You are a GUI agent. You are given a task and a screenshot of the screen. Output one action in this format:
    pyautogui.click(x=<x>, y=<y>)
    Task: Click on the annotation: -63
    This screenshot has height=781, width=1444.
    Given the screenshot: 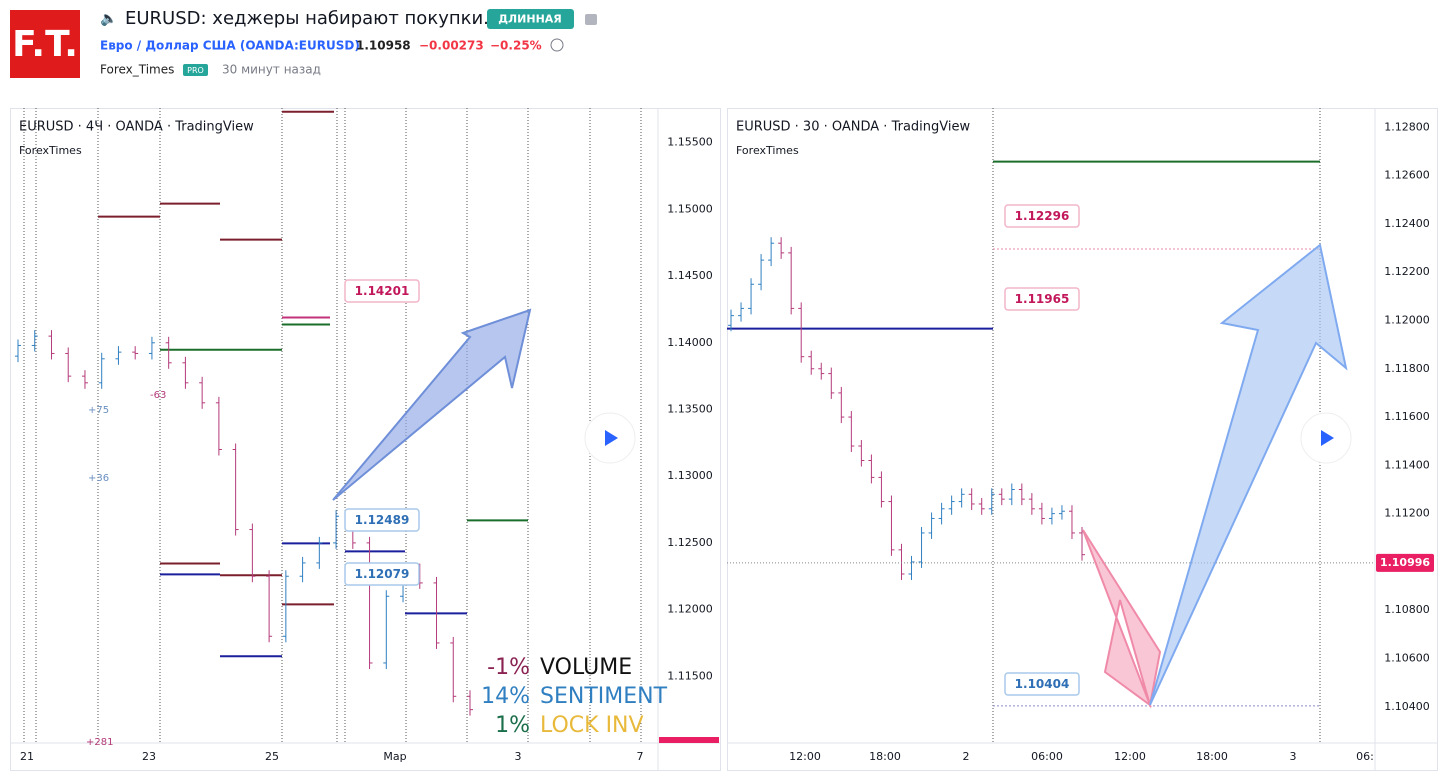 What is the action you would take?
    pyautogui.click(x=158, y=395)
    